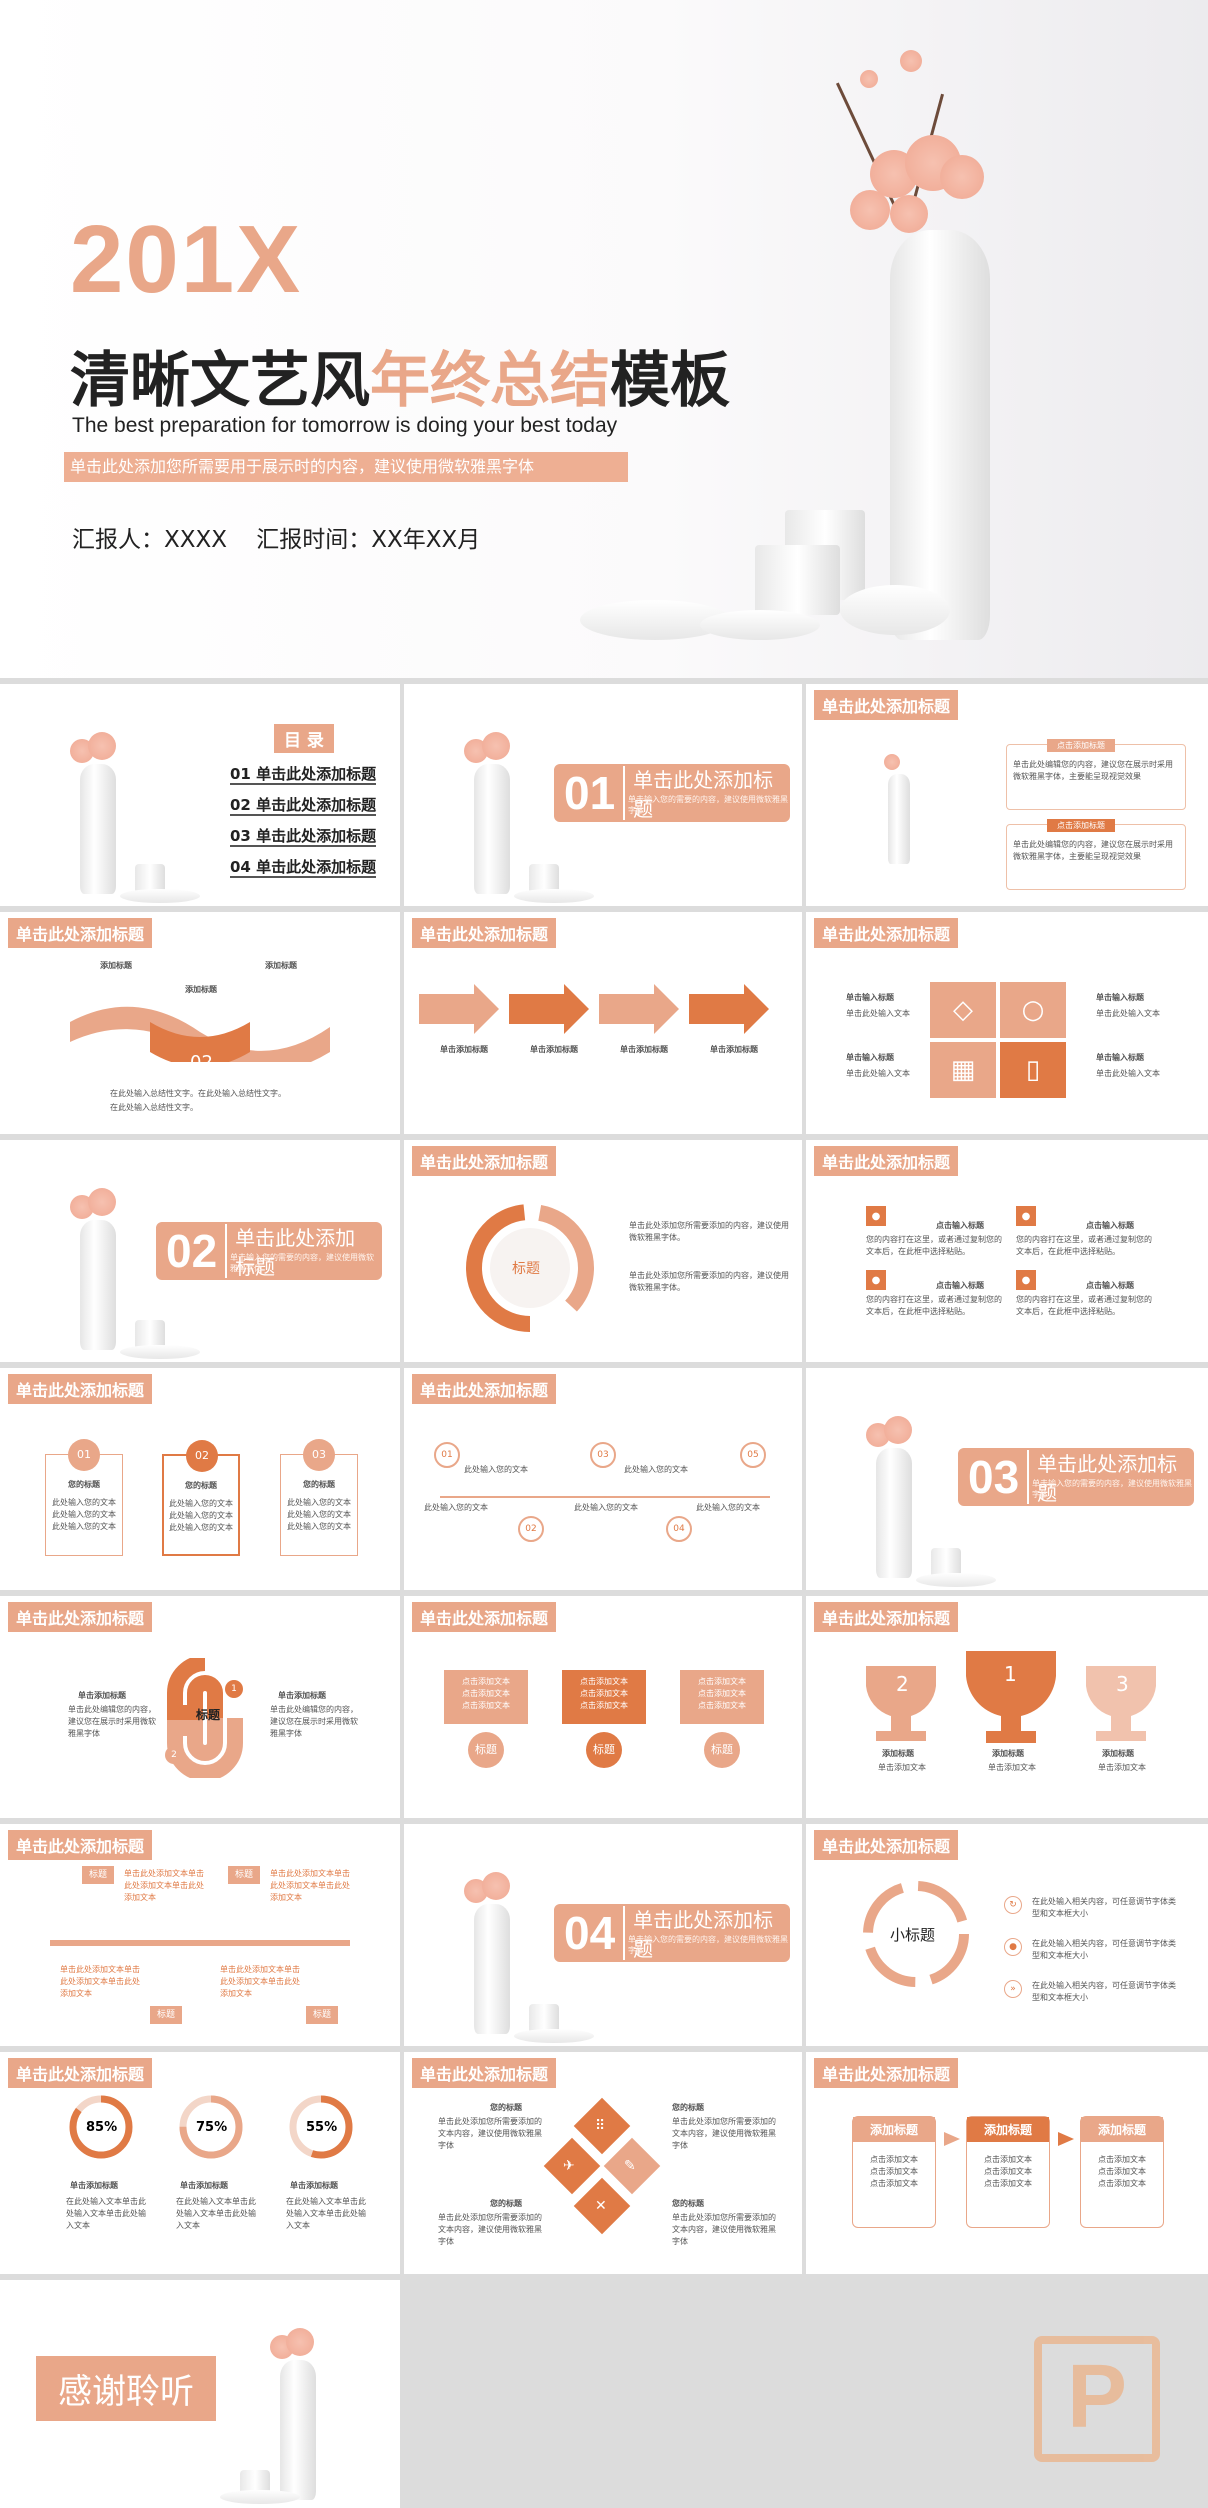 The image size is (1208, 2508). I want to click on text-block: 点击添加文本 点击添加文本 点击添加文本, so click(722, 1697).